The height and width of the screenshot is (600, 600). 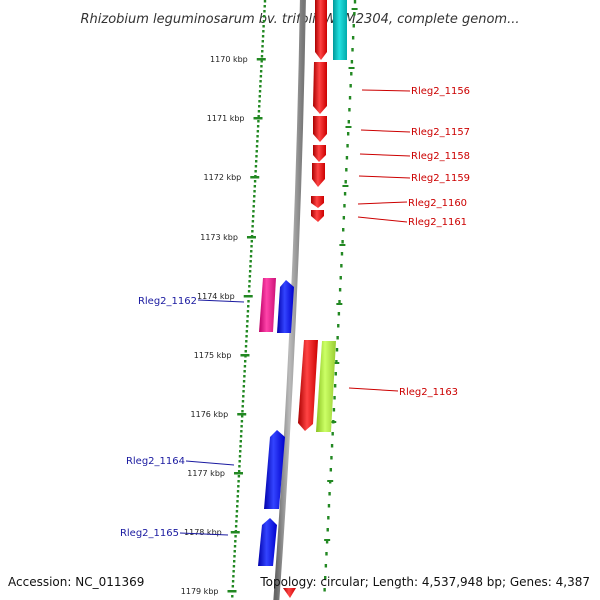 I want to click on gene-label: Rleg2_1162, so click(x=167, y=301).